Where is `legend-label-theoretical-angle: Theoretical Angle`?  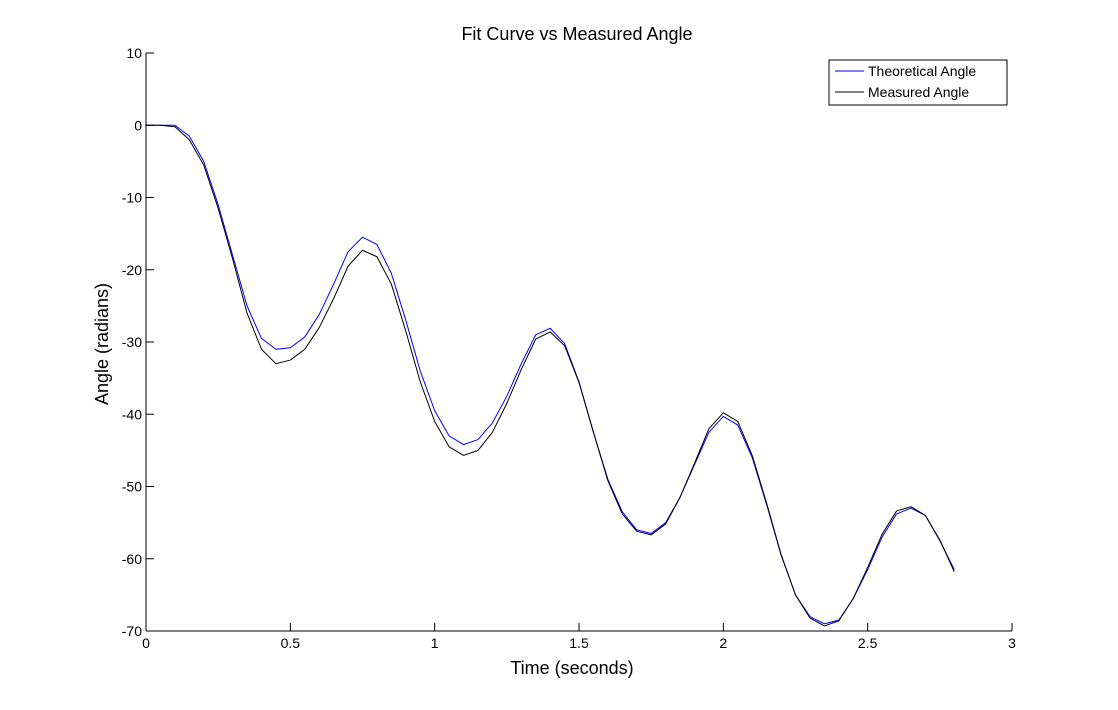 legend-label-theoretical-angle: Theoretical Angle is located at coordinates (922, 71).